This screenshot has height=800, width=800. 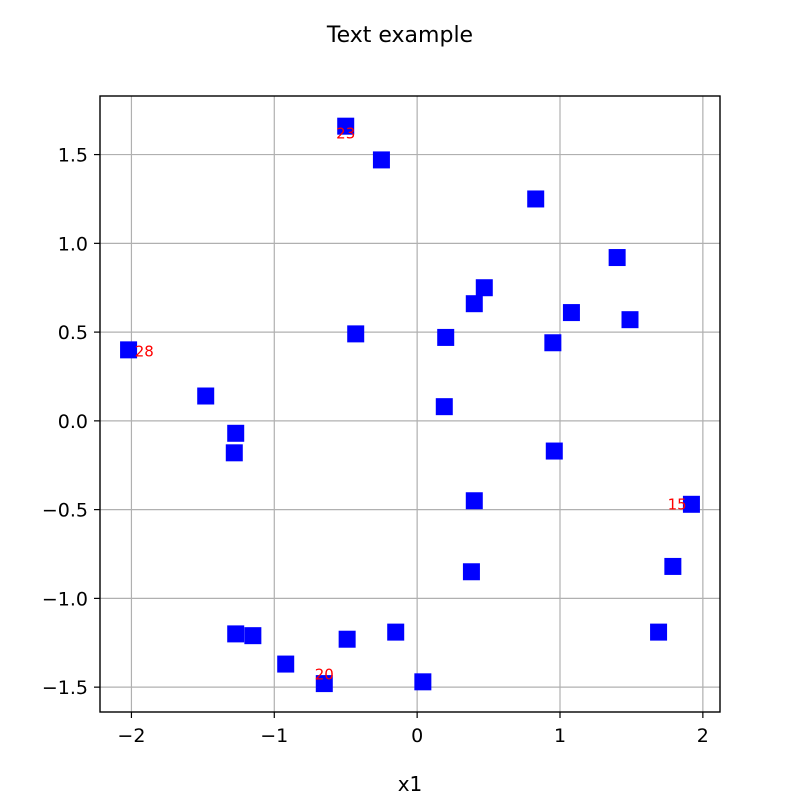 What do you see at coordinates (399, 35) in the screenshot?
I see `chart-title: Text example` at bounding box center [399, 35].